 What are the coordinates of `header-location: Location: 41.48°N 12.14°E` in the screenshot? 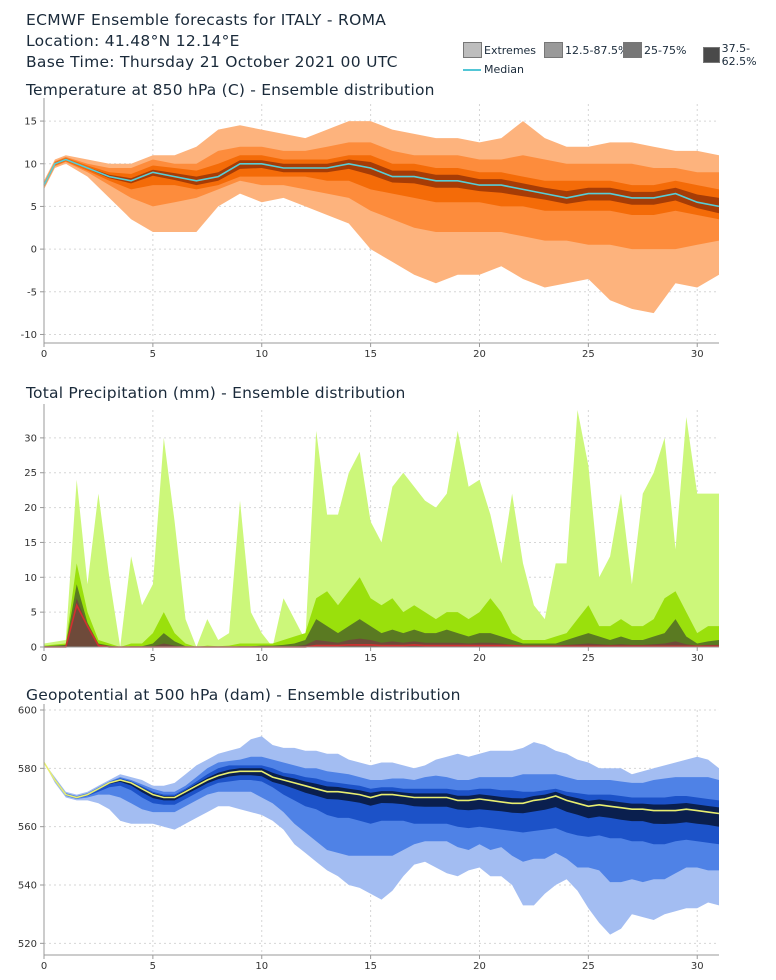 It's located at (133, 41).